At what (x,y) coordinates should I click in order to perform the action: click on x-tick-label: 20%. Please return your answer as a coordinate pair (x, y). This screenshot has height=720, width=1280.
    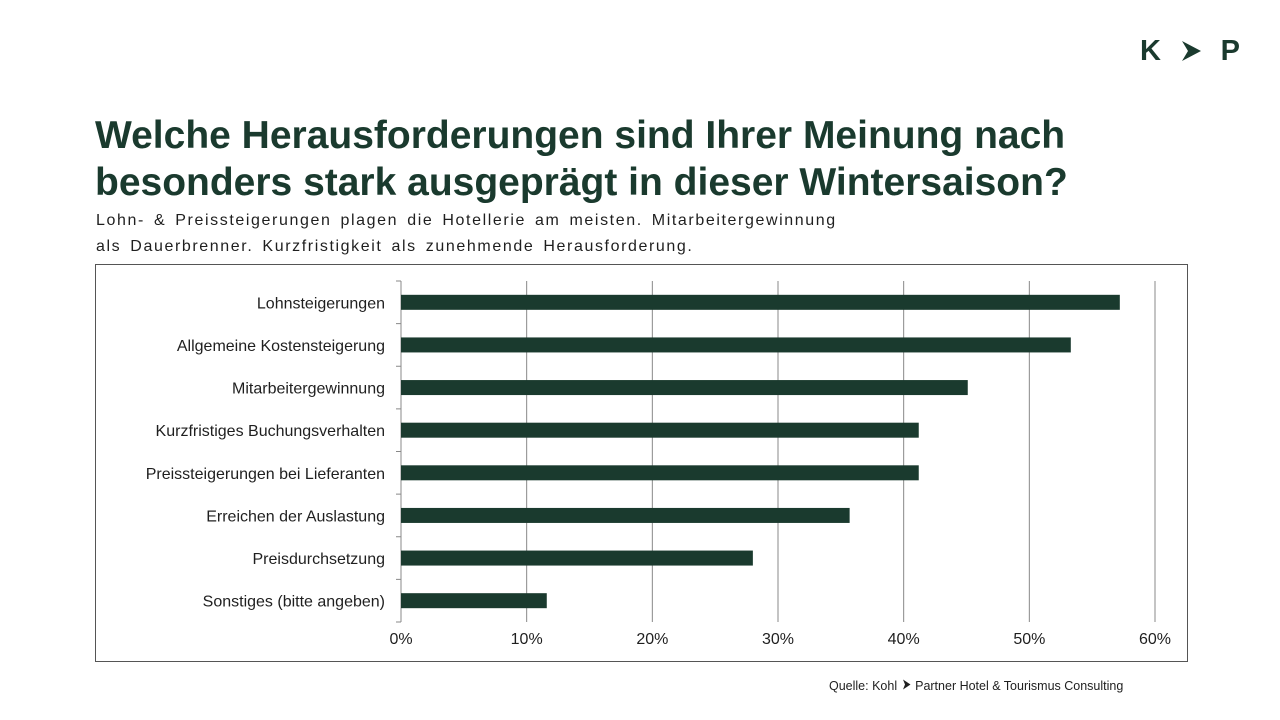
    Looking at the image, I should click on (652, 639).